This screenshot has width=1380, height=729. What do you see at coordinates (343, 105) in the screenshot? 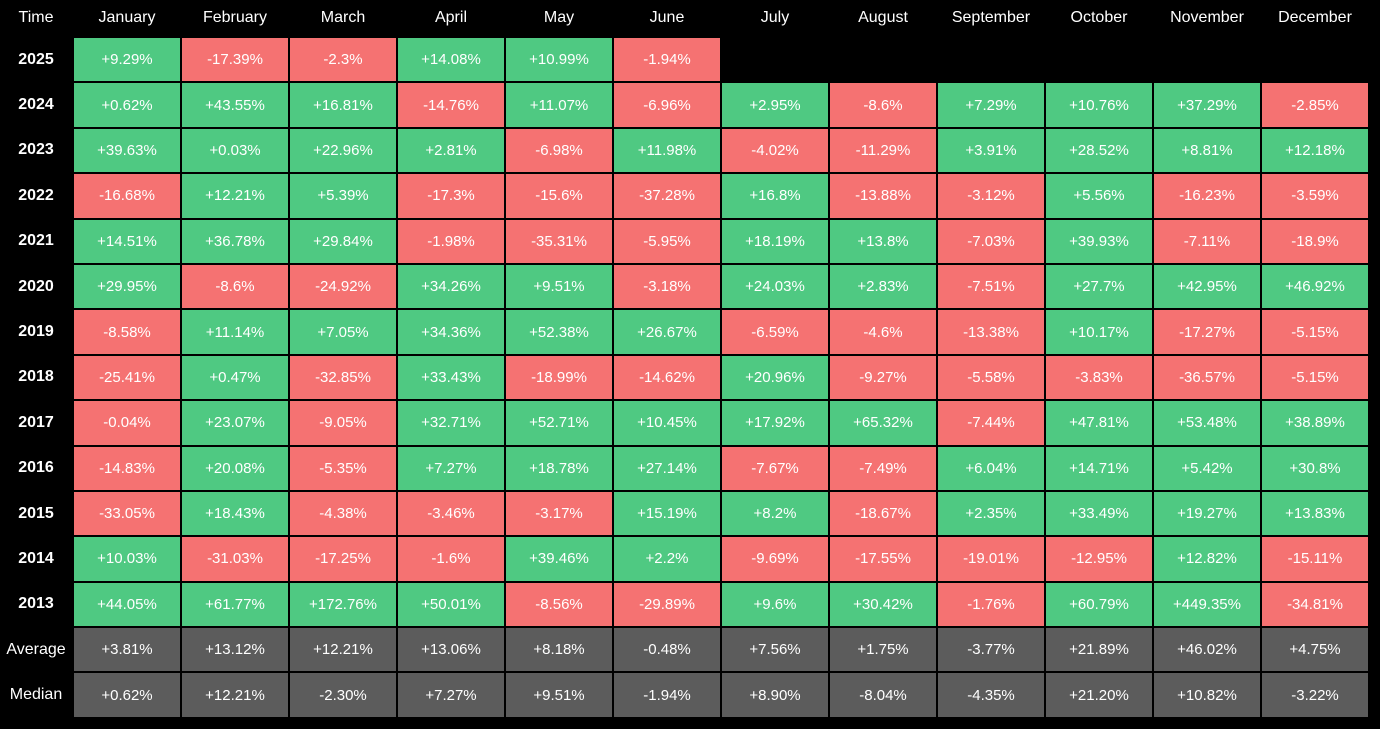
I see `return-cell: +16.81%` at bounding box center [343, 105].